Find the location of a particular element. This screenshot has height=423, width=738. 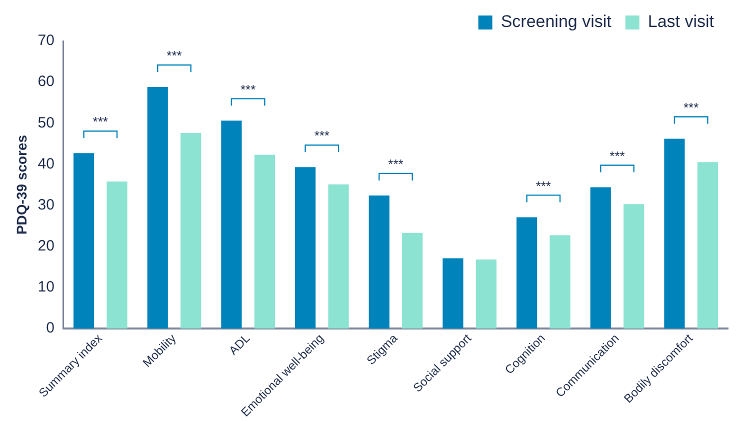

legend-label: Screening visit is located at coordinates (556, 22).